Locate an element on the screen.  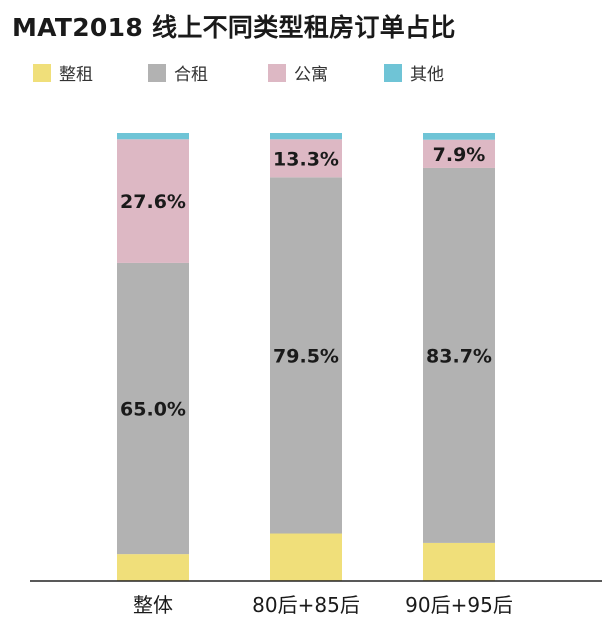
data-label: 83.7% is located at coordinates (459, 356).